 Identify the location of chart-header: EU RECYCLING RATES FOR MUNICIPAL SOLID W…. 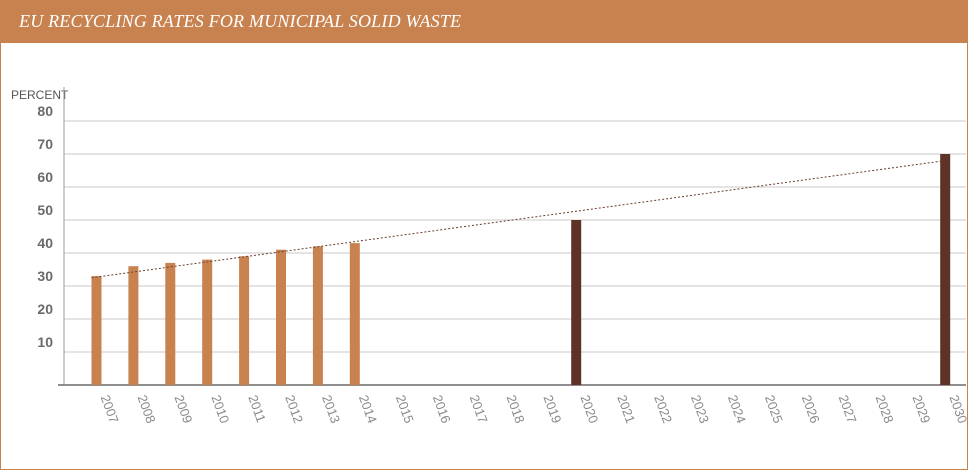
(484, 22).